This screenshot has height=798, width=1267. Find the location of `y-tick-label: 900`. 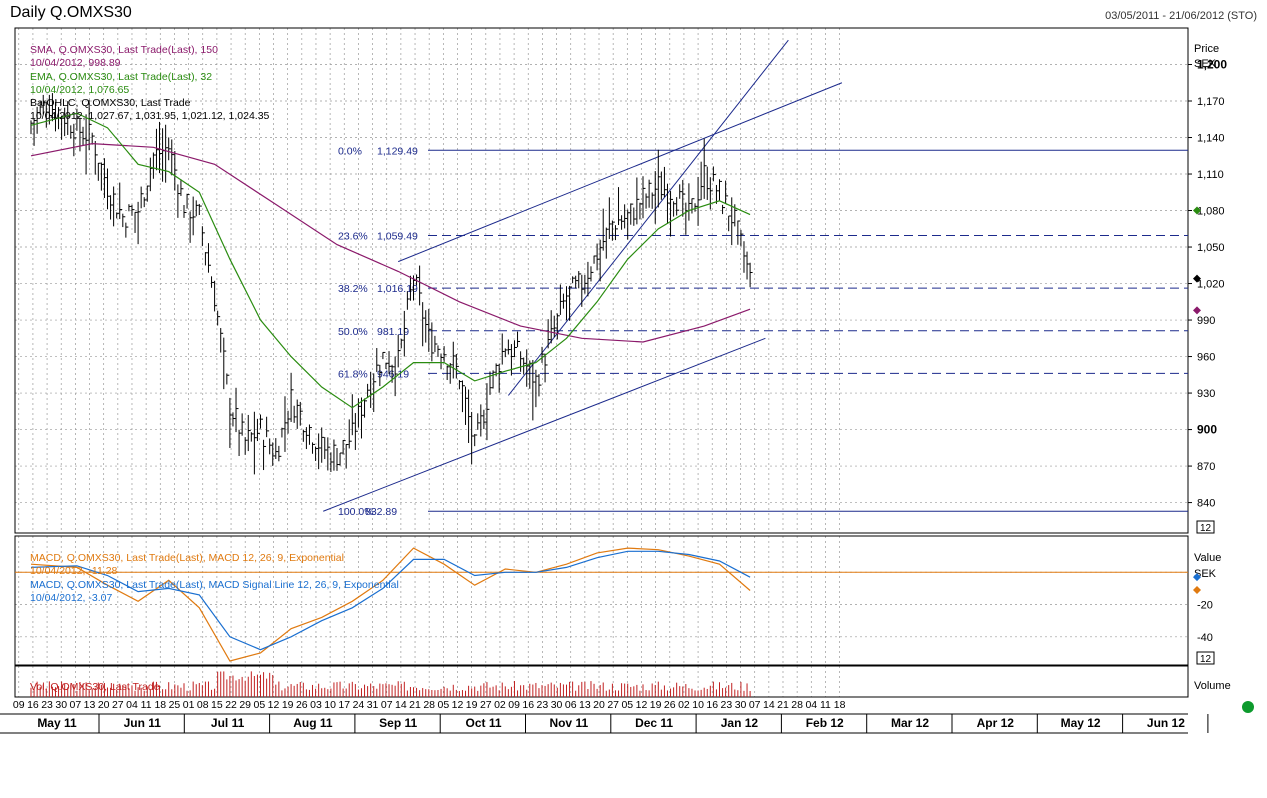

y-tick-label: 900 is located at coordinates (1207, 430).